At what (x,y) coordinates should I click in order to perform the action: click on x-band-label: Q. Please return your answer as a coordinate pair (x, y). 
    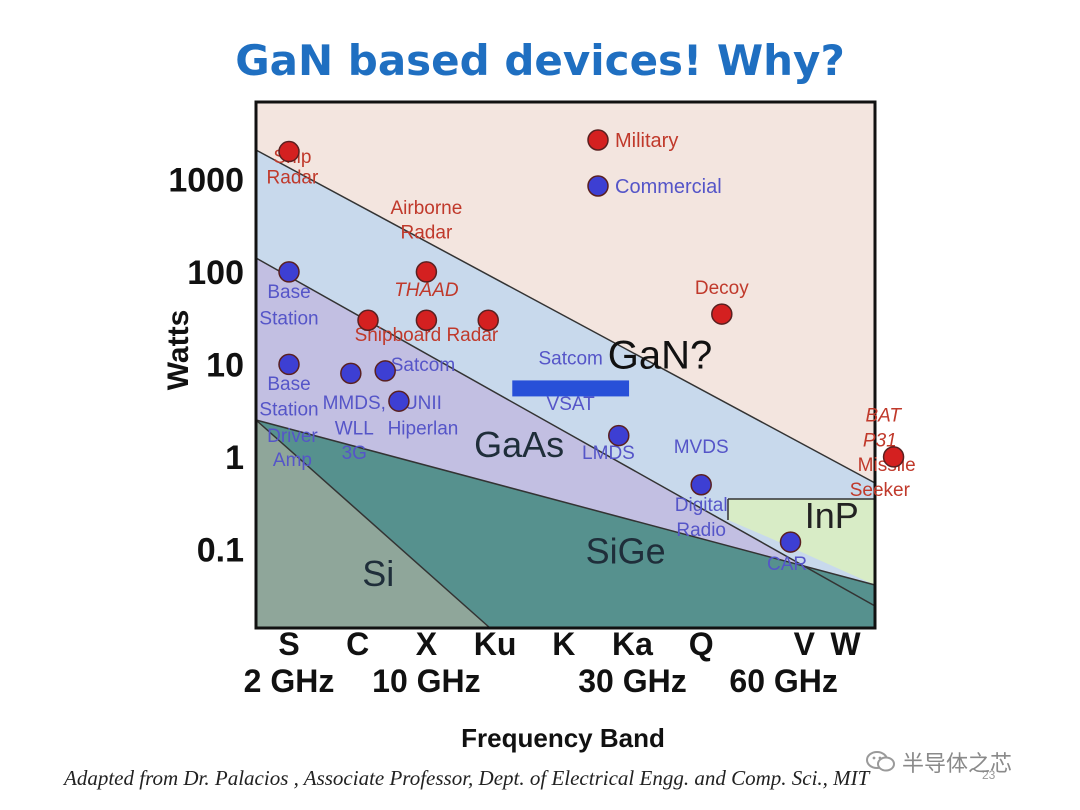
    Looking at the image, I should click on (701, 644).